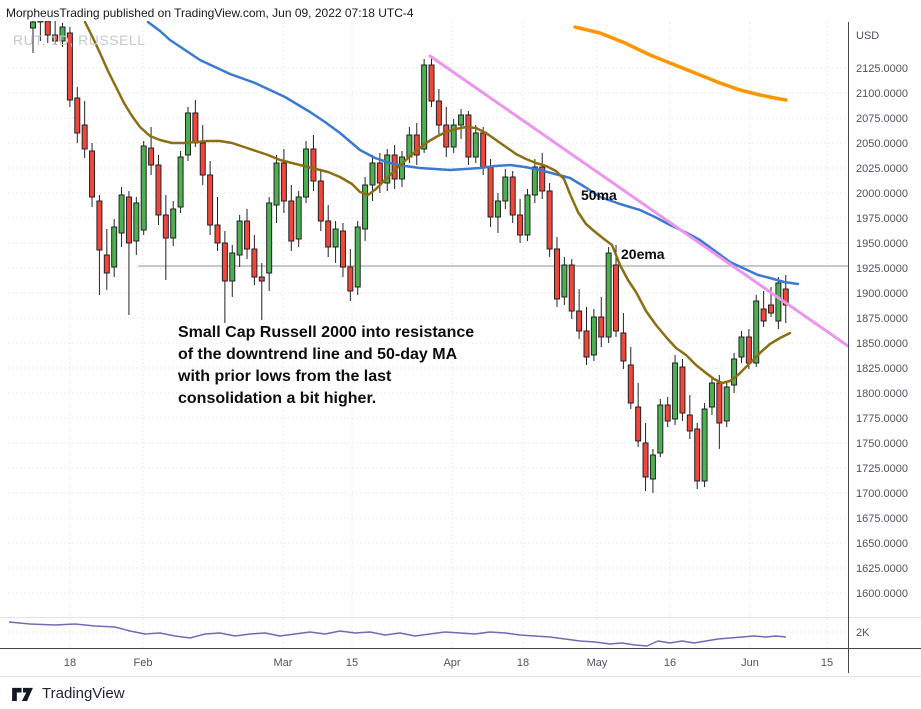  I want to click on price-axis-label: 1850.0000, so click(882, 344).